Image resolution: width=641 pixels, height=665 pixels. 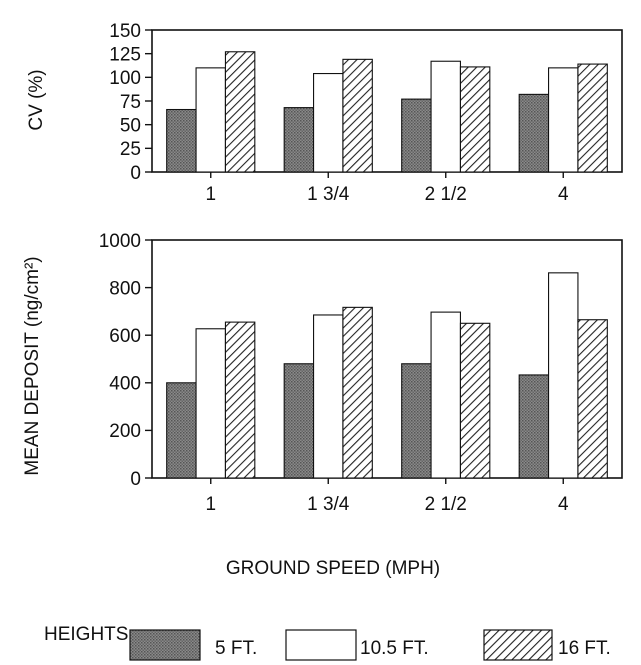 I want to click on legend-swatch-5ft, so click(x=165, y=645).